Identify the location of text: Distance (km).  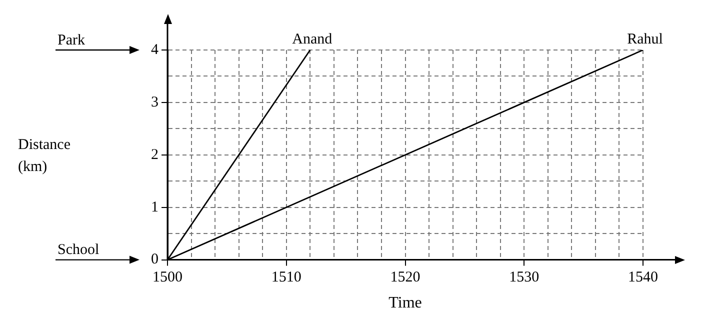
(44, 155).